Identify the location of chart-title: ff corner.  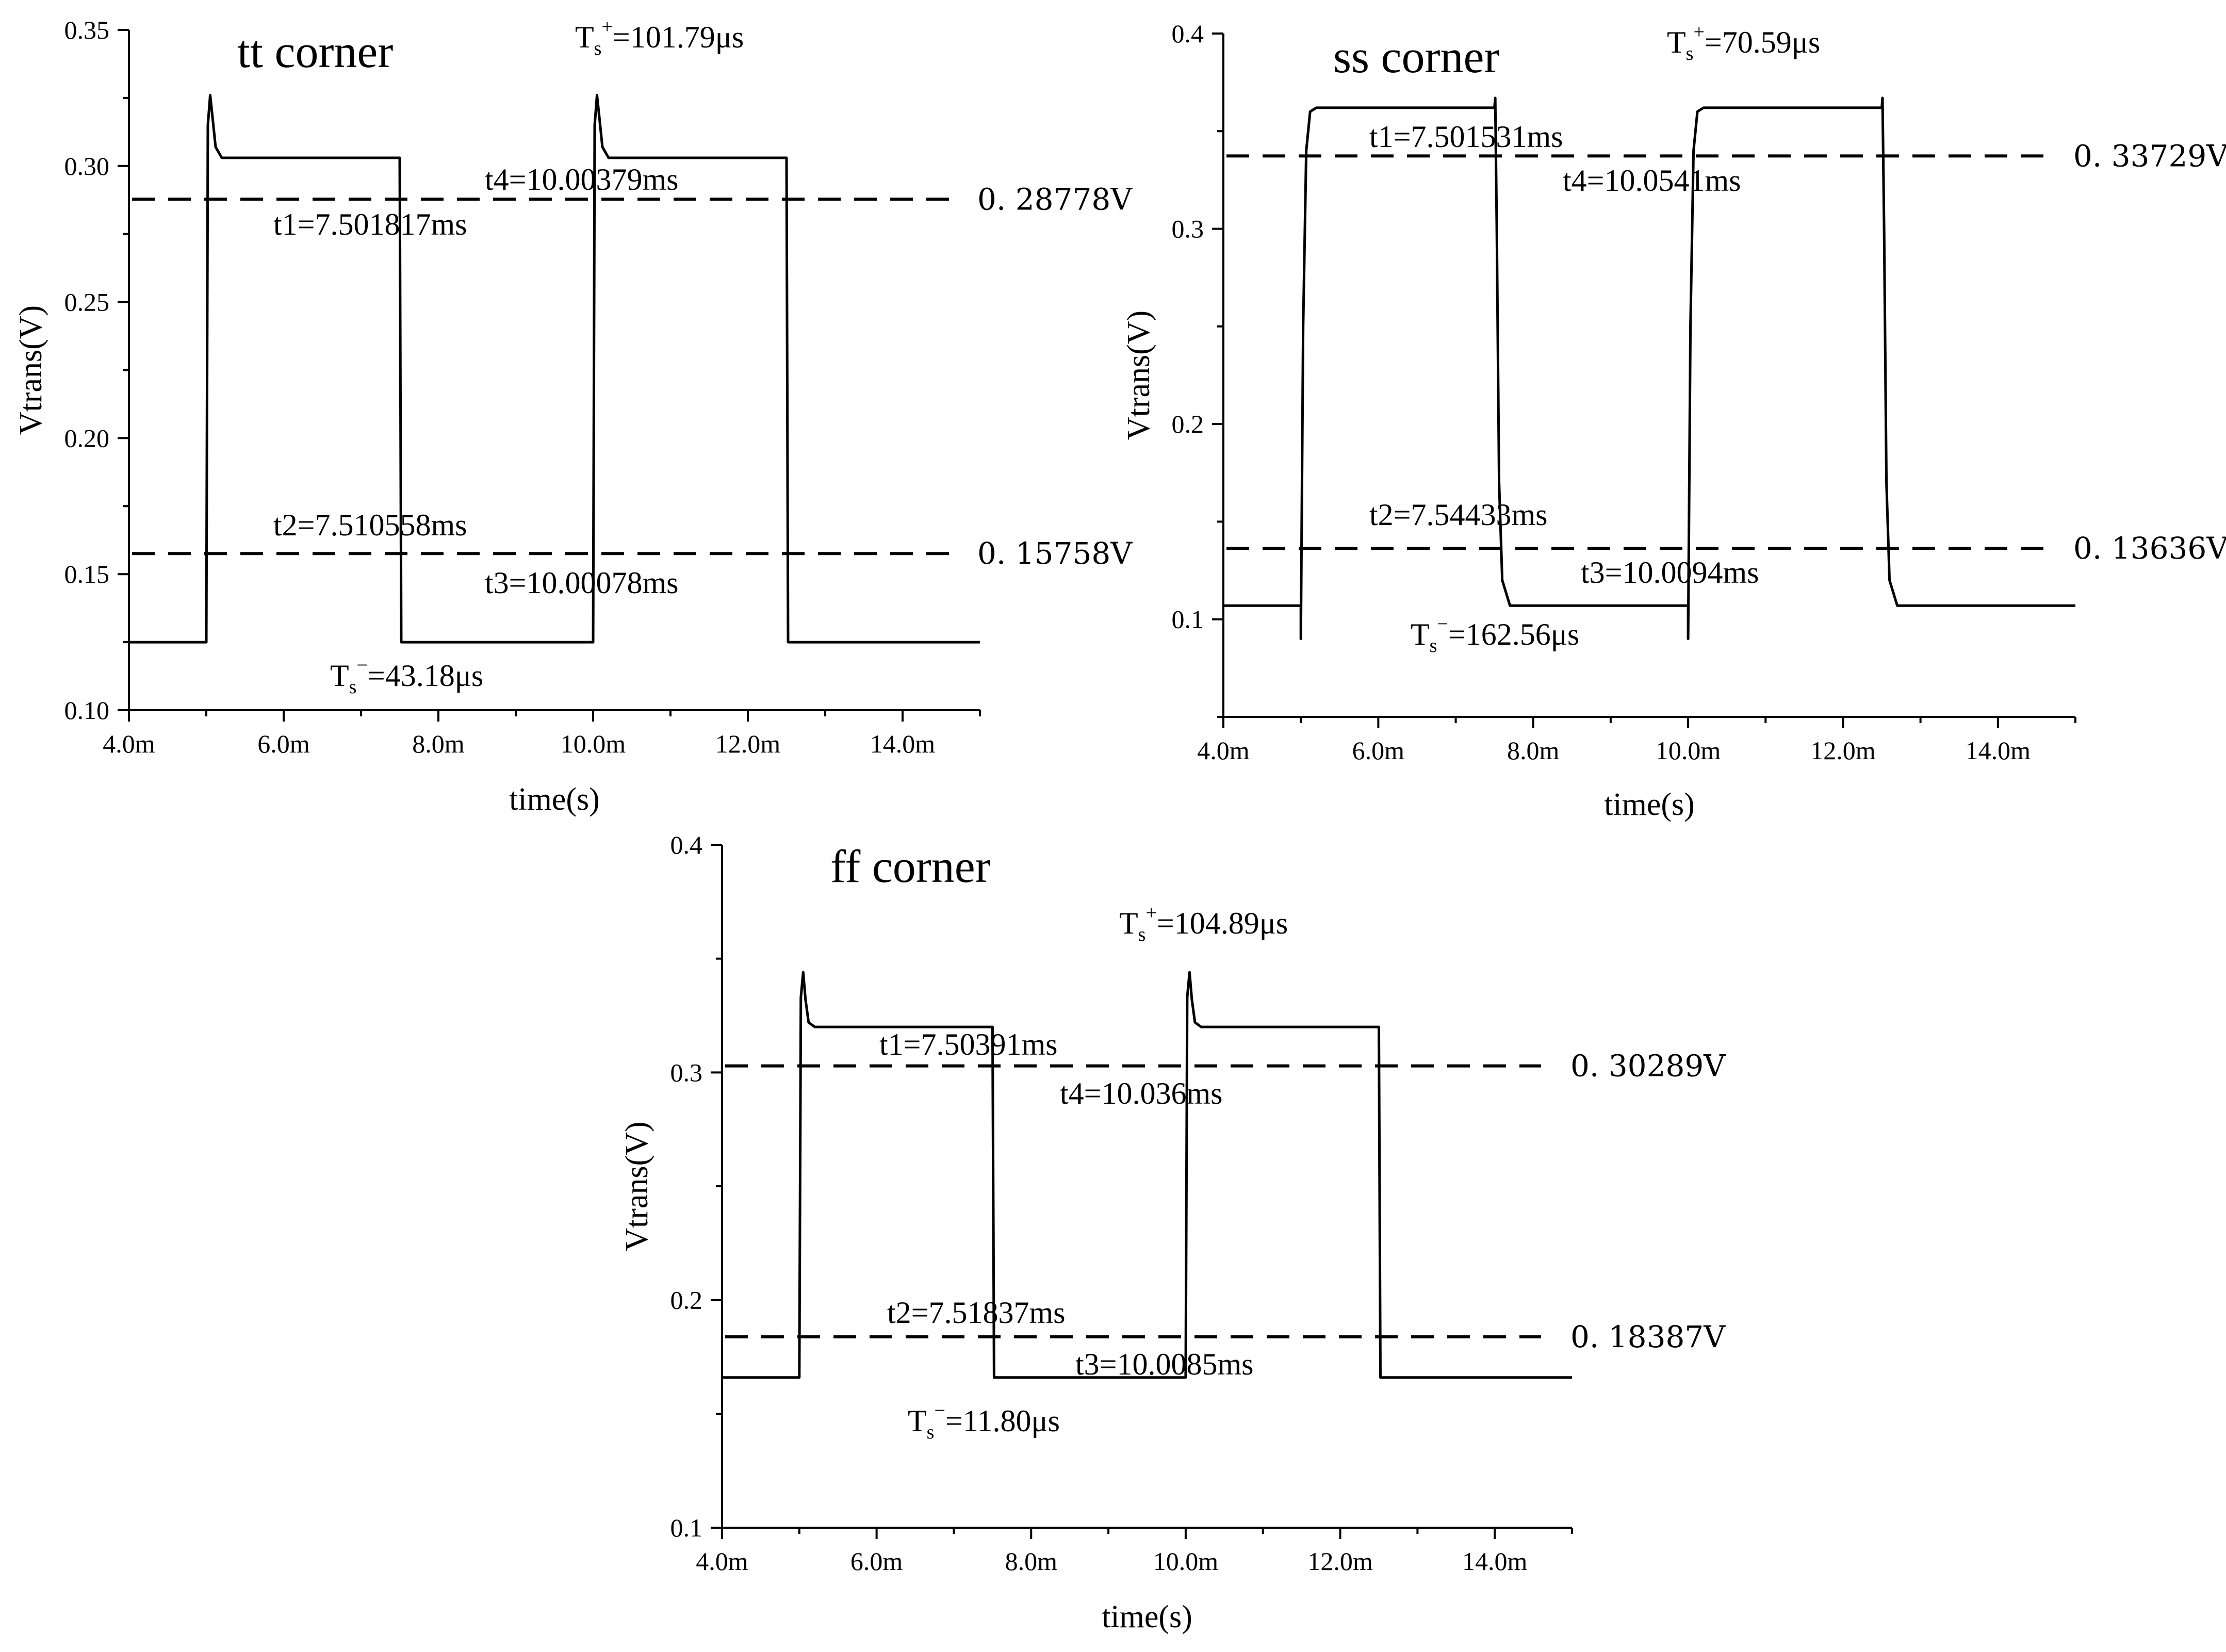
(911, 866).